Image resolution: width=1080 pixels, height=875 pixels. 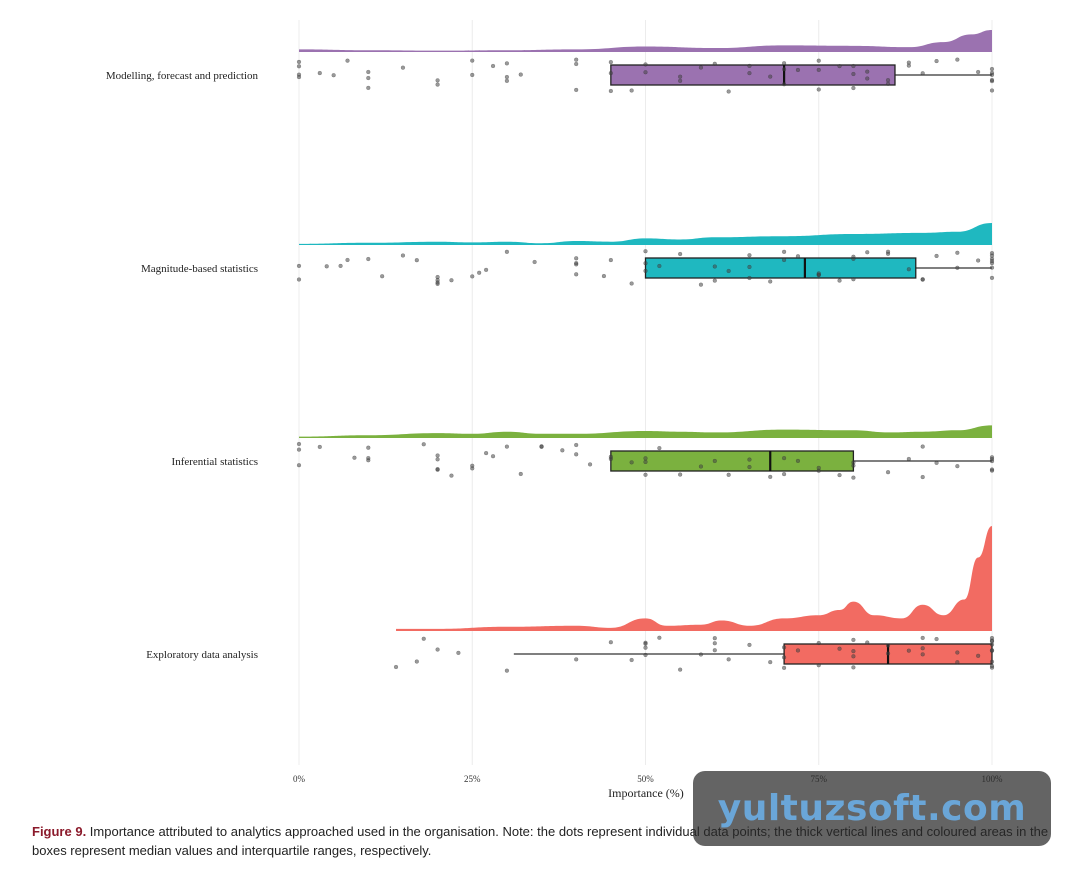 I want to click on category-label: Magnitude-based statistics, so click(x=199, y=269).